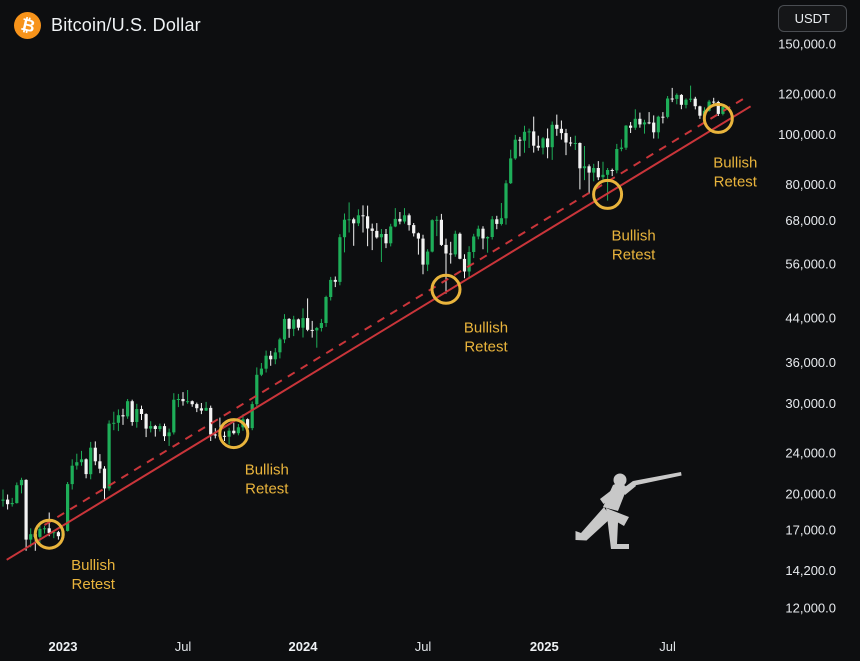 The height and width of the screenshot is (661, 860). What do you see at coordinates (544, 646) in the screenshot?
I see `x-axis-tick: 2025` at bounding box center [544, 646].